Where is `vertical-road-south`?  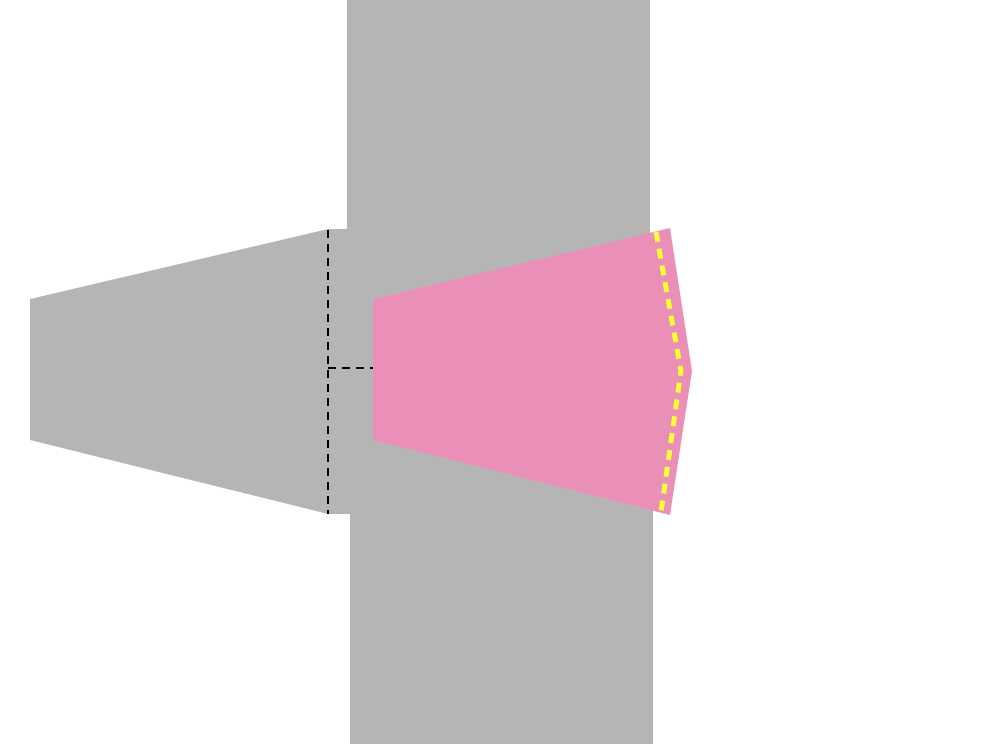
vertical-road-south is located at coordinates (501, 628).